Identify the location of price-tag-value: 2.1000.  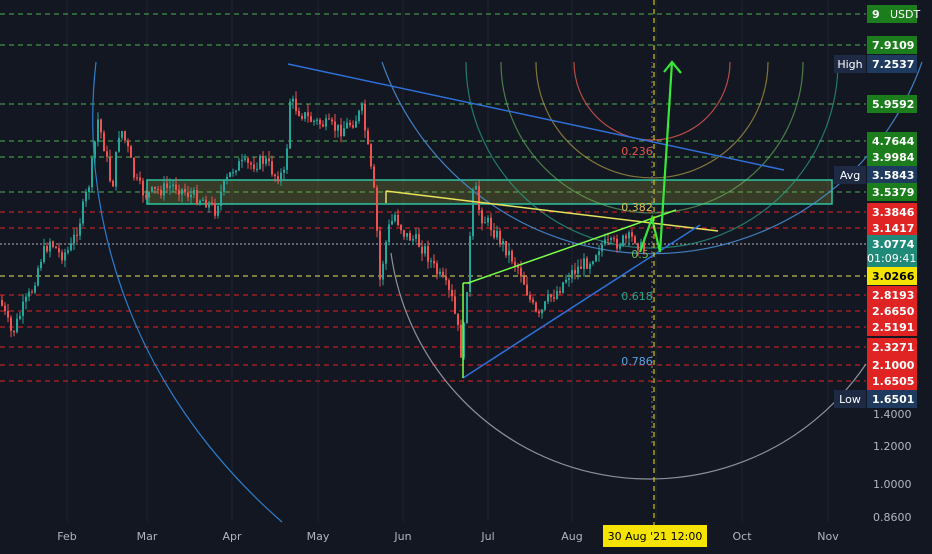
(893, 365).